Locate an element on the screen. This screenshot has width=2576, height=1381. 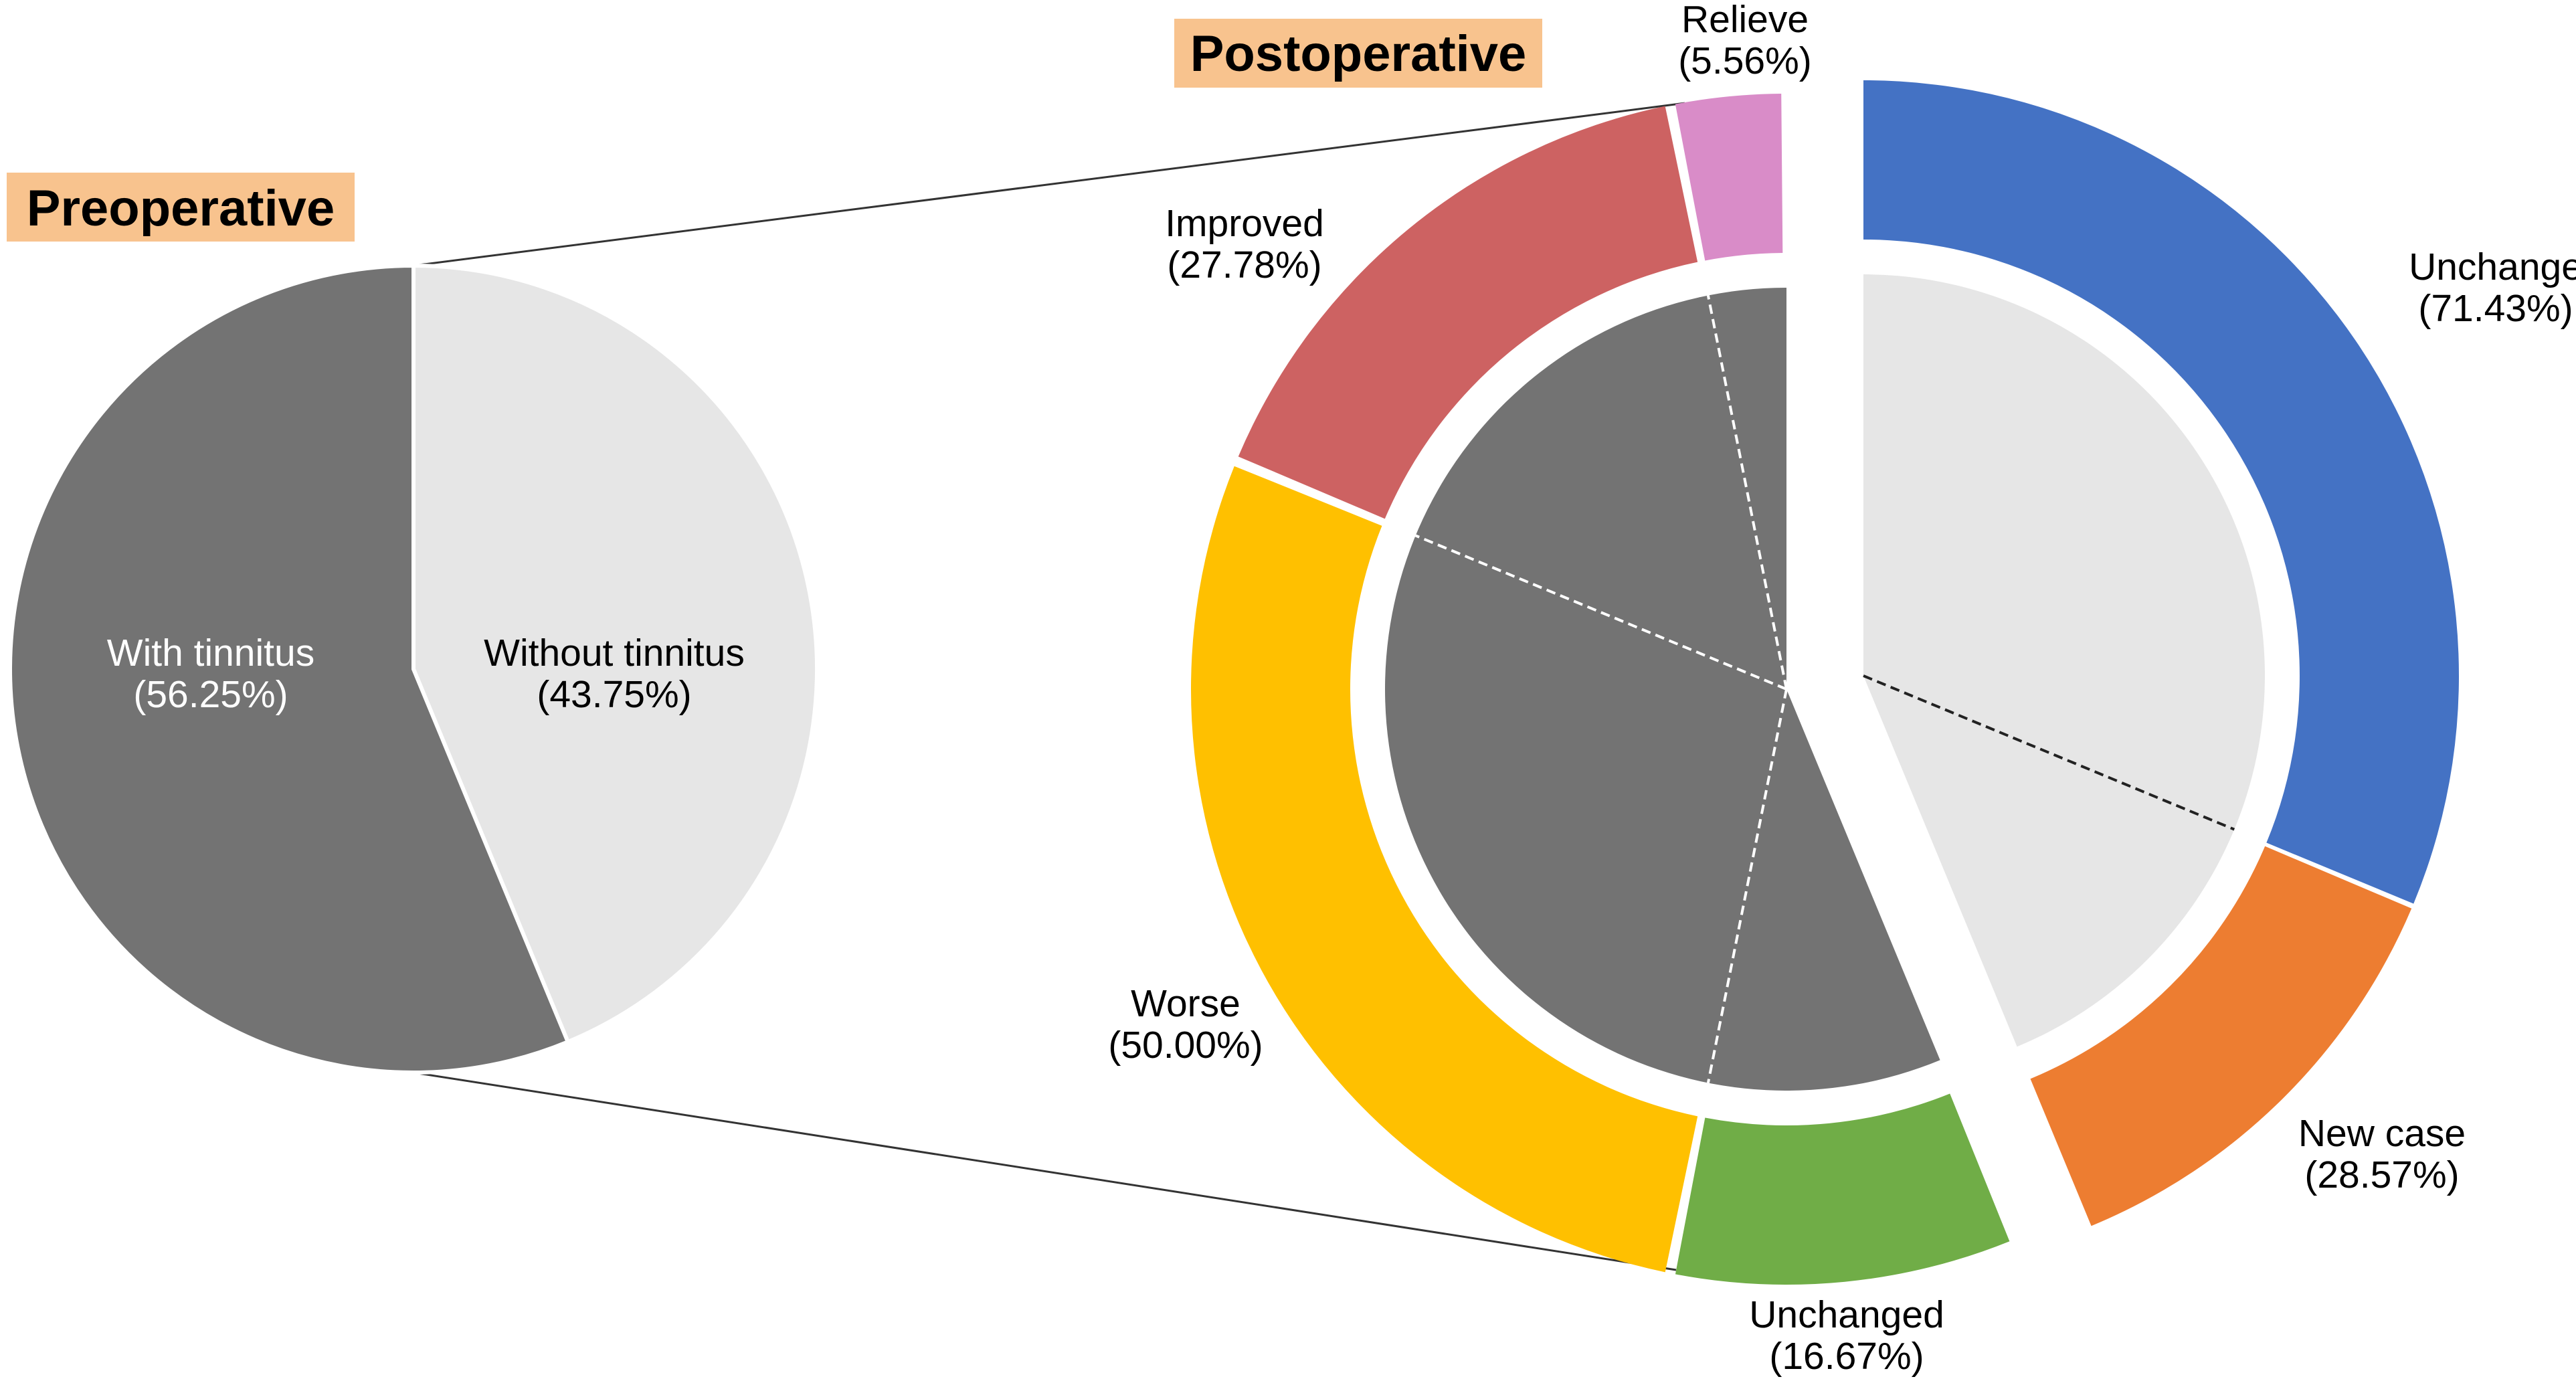
label-unchange: Unchange (71.43%) is located at coordinates (2492, 288).